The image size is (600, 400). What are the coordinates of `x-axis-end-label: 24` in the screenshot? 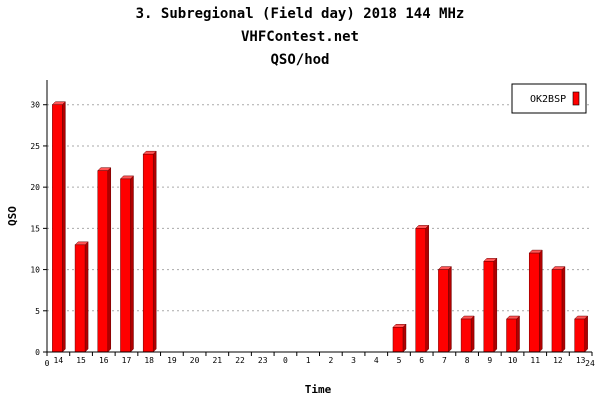 It's located at (590, 363).